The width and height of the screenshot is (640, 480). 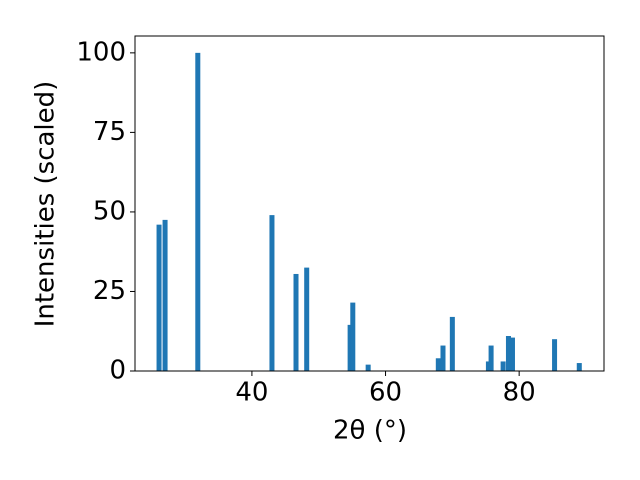 What do you see at coordinates (109, 291) in the screenshot?
I see `y-tick-label: 25` at bounding box center [109, 291].